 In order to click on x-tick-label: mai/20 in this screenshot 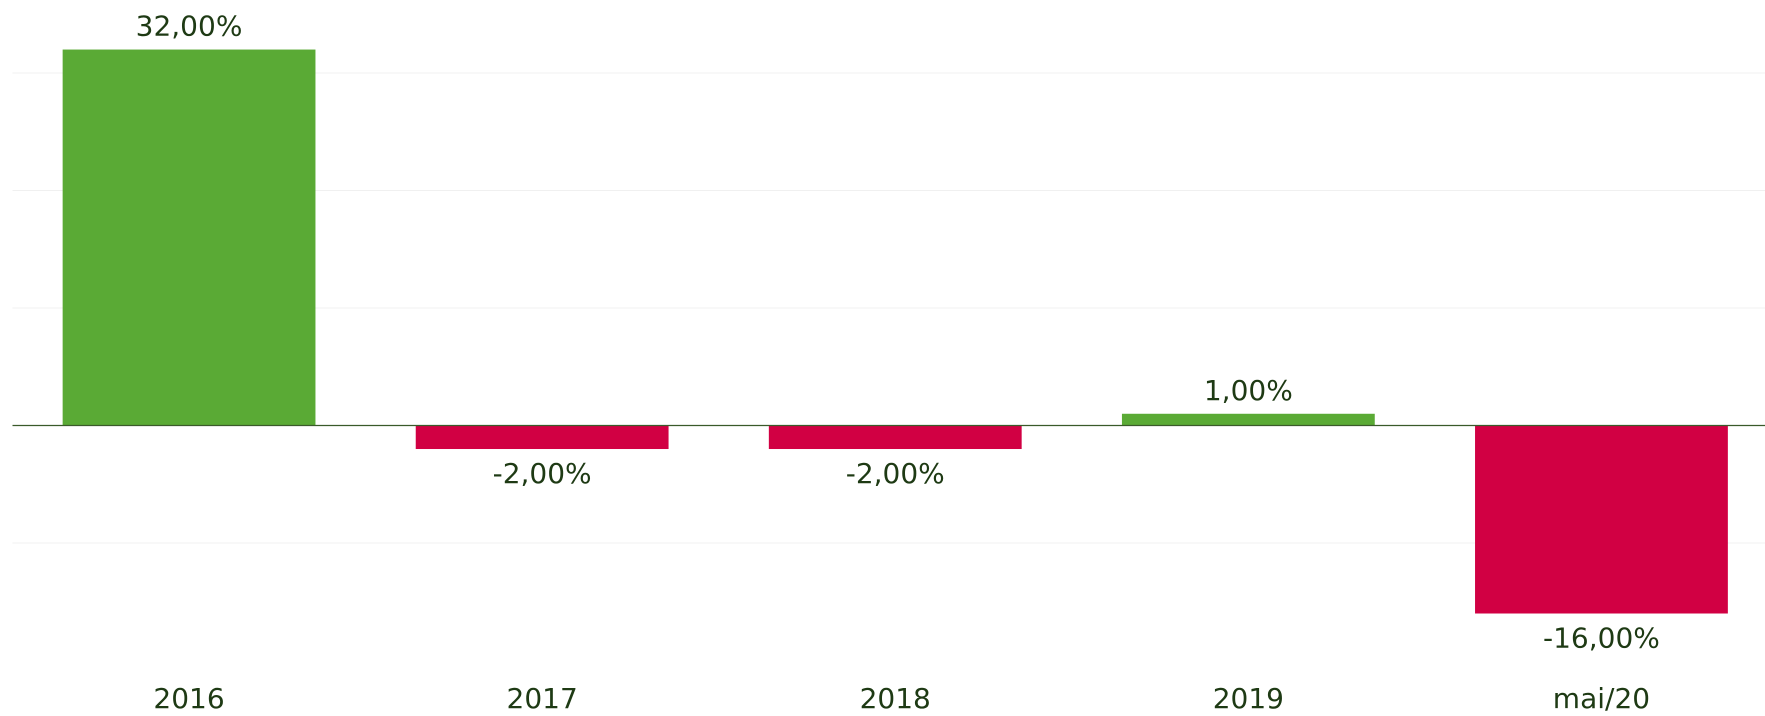, I will do `click(1601, 698)`.